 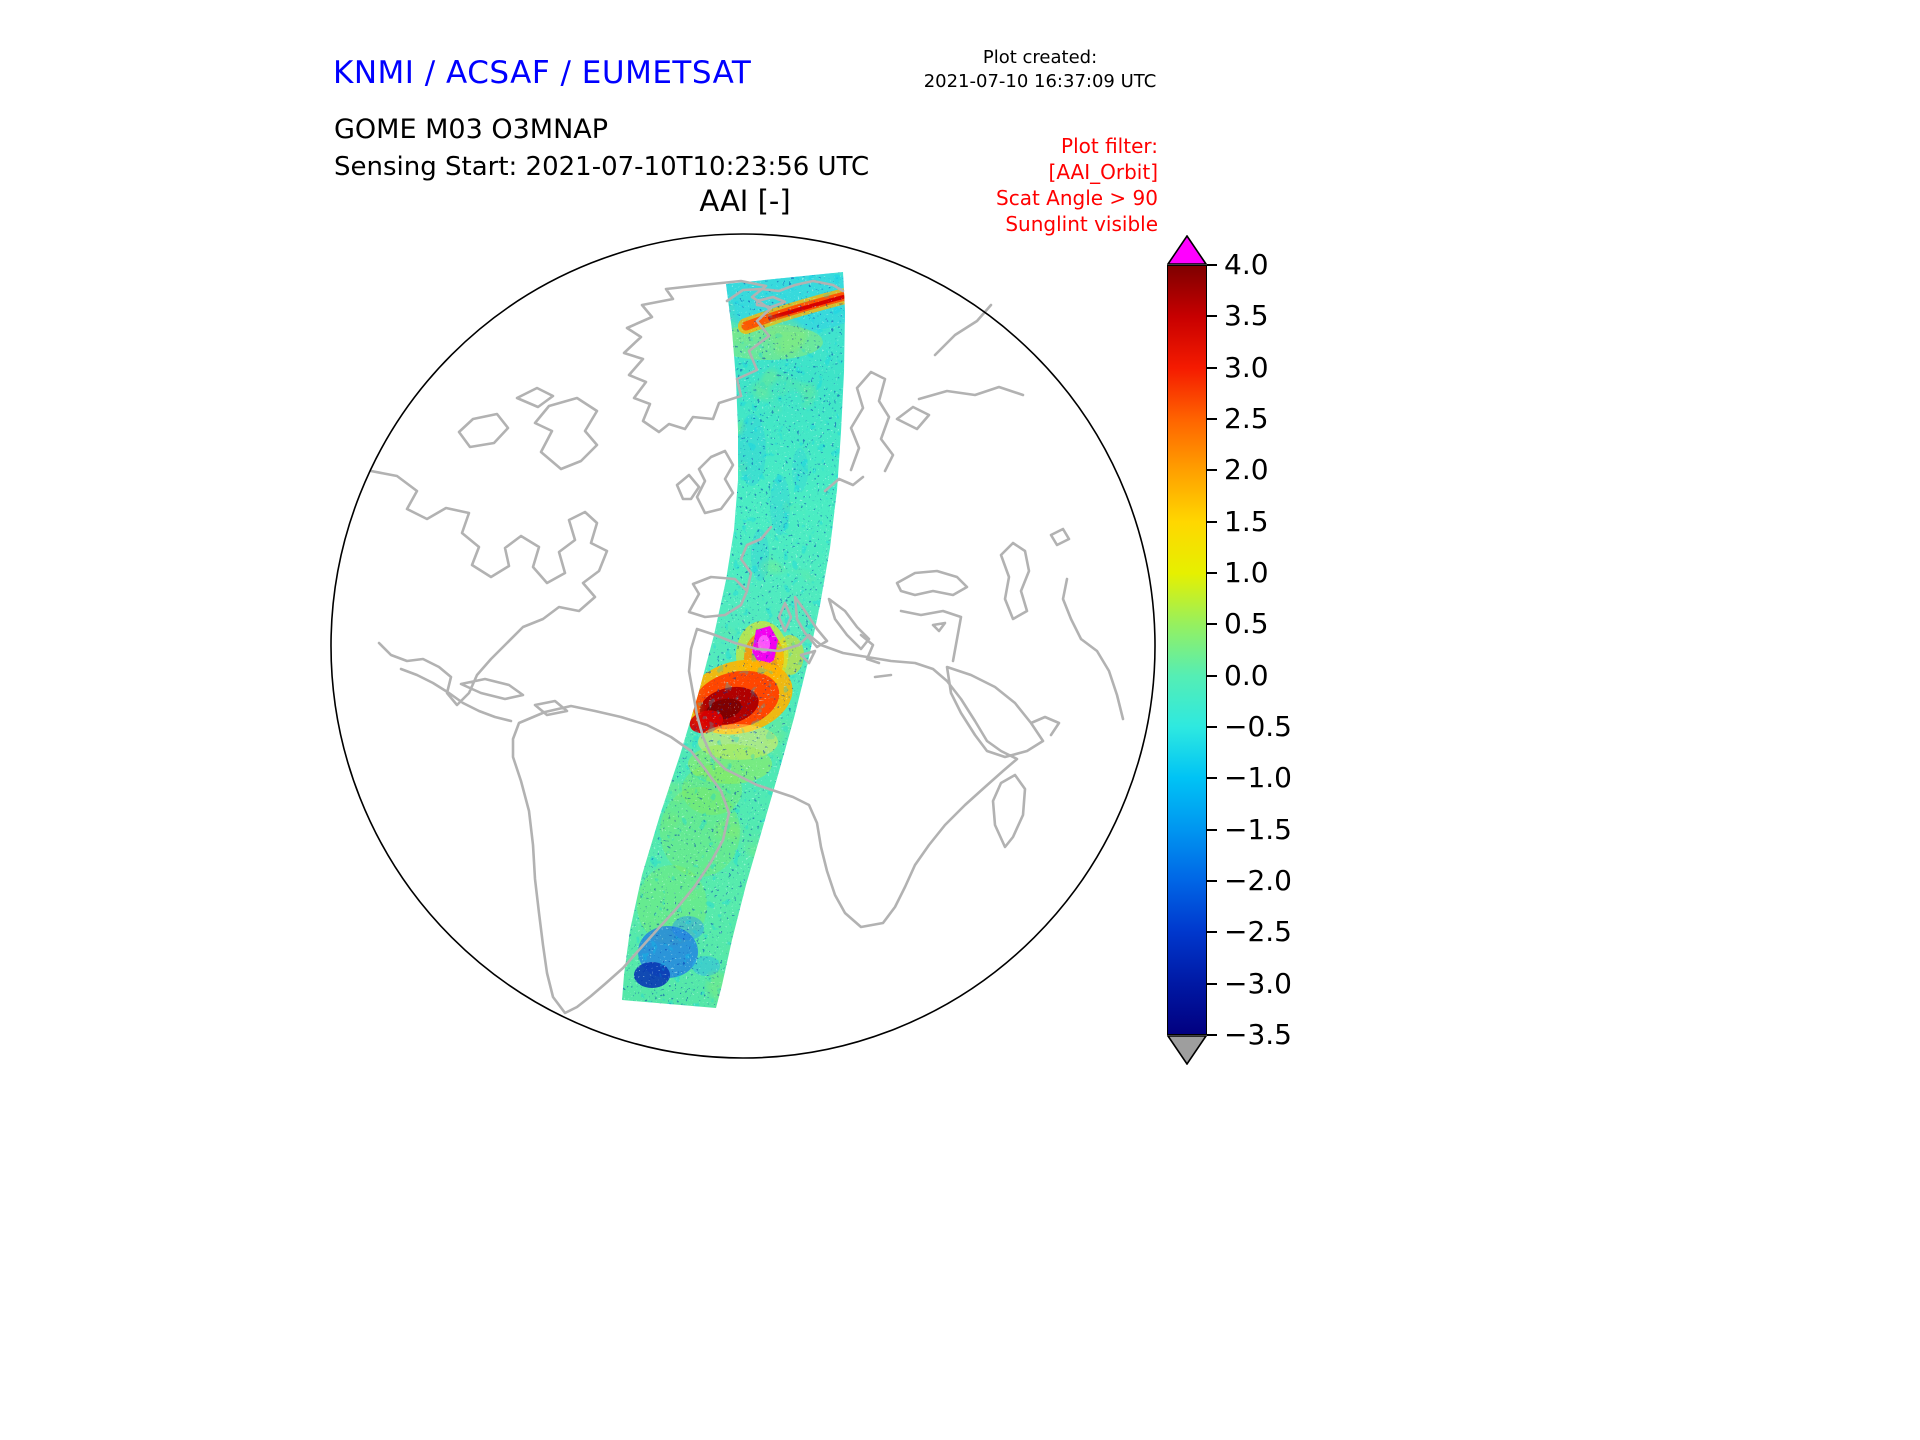 What do you see at coordinates (1077, 198) in the screenshot?
I see `plot-filter-line-3: Scat Angle > 90` at bounding box center [1077, 198].